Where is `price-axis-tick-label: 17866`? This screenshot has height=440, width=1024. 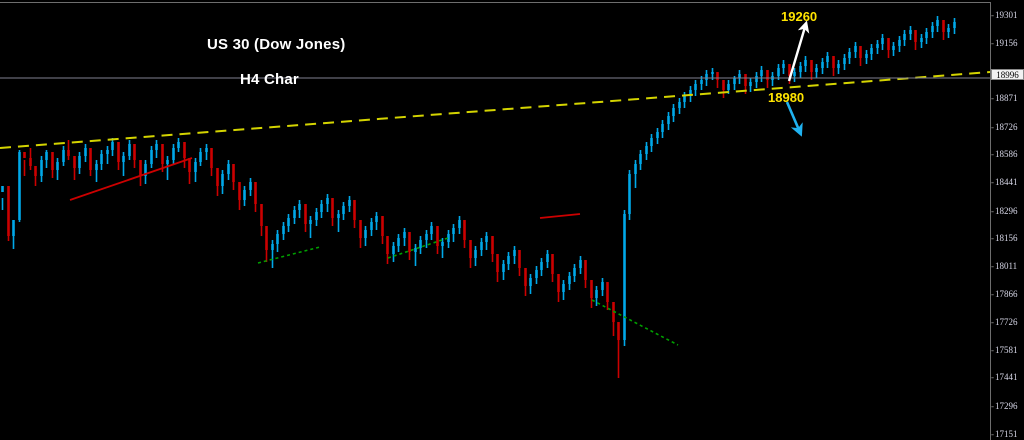 price-axis-tick-label: 17866 is located at coordinates (1006, 294).